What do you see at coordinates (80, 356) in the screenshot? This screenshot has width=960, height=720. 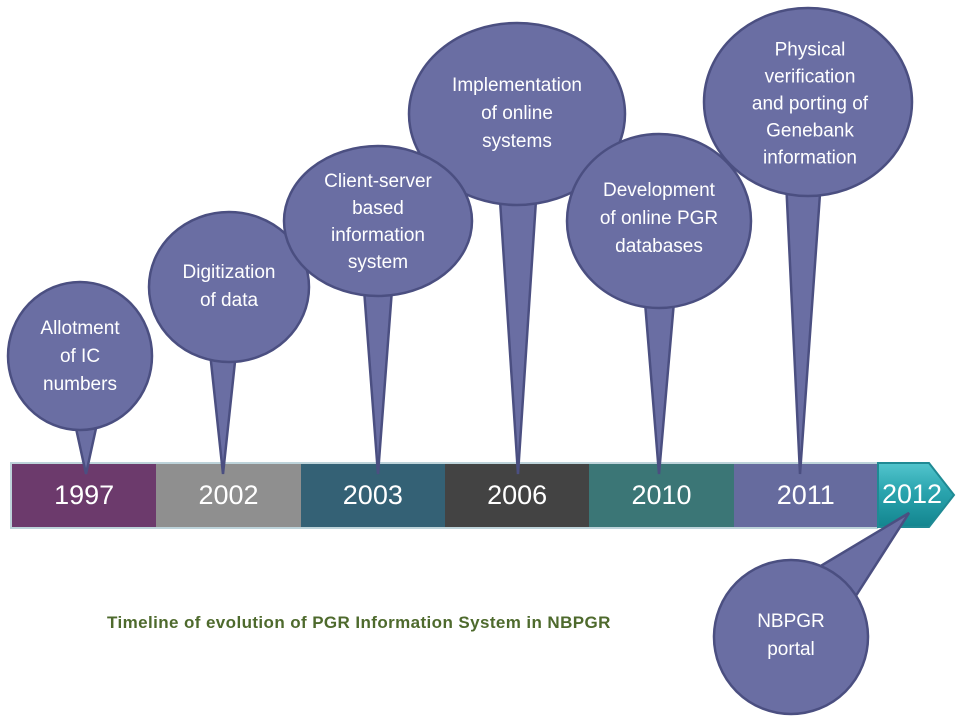 I see `balloon-label-allotment-ic-numbers: Allotment of IC numbers` at bounding box center [80, 356].